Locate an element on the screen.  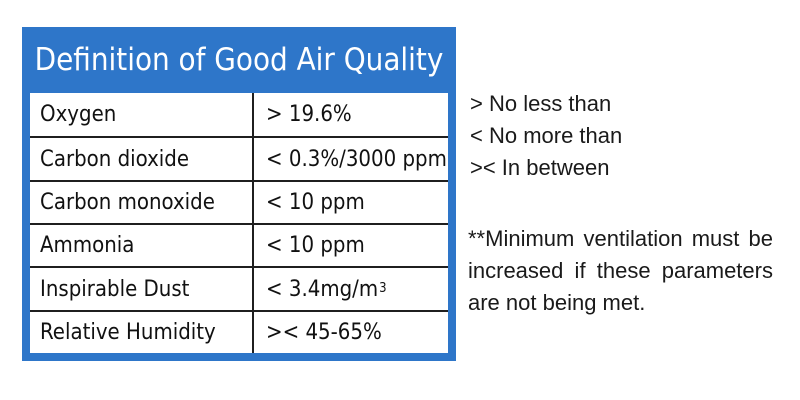
value-cell: >< 45-65% is located at coordinates (324, 332).